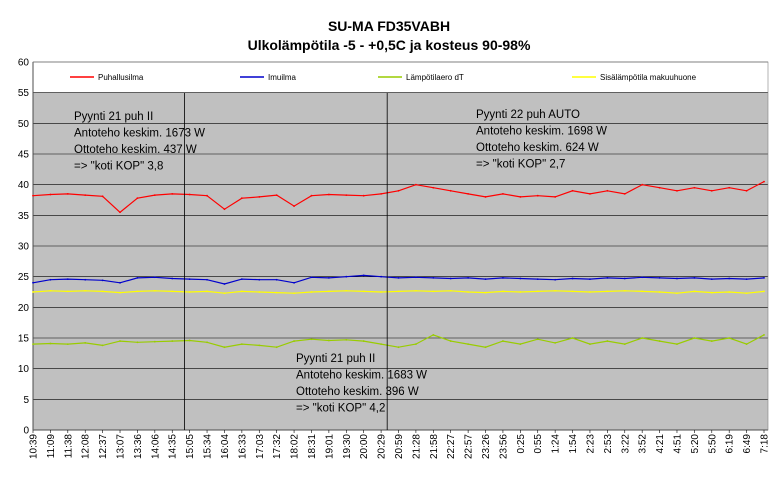 This screenshot has width=778, height=478. Describe the element at coordinates (24, 277) in the screenshot. I see `y-tick-label: 25` at that location.